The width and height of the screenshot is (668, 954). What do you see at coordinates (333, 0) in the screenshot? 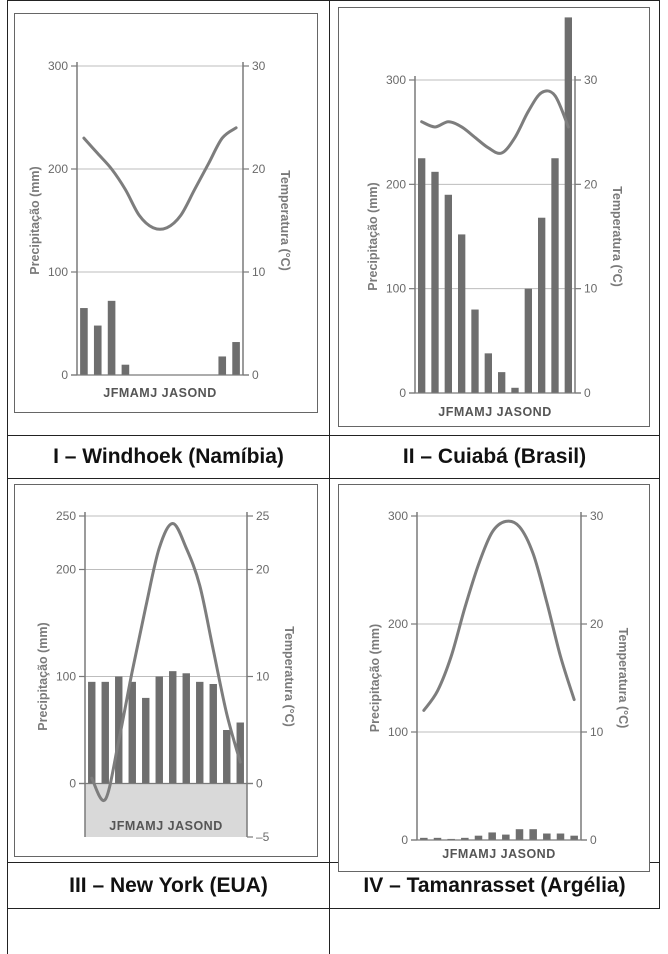
I see `frame-top-line` at bounding box center [333, 0].